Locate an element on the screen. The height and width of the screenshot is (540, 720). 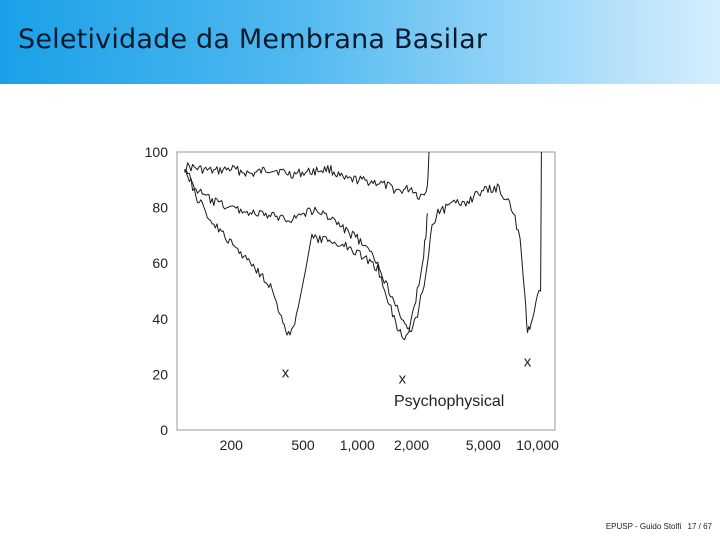
x-tick-label: 500 is located at coordinates (303, 445).